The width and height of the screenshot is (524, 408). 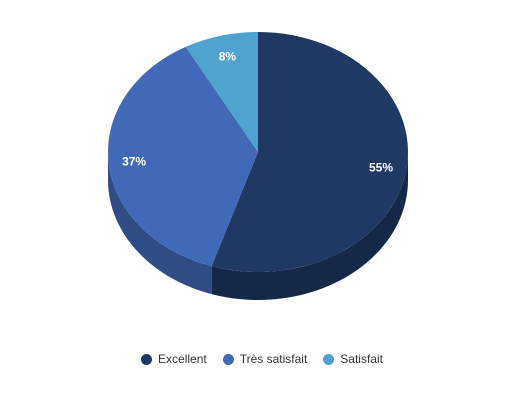 What do you see at coordinates (329, 359) in the screenshot?
I see `legend-swatch-satisfait` at bounding box center [329, 359].